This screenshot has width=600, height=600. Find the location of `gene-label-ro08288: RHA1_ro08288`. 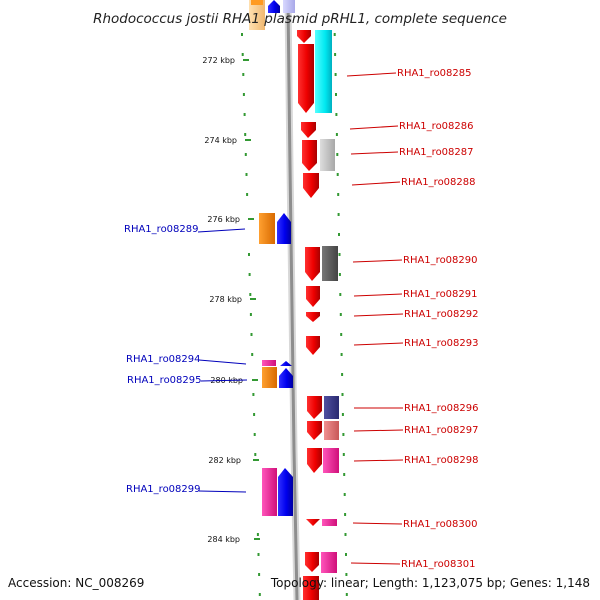

gene-label-ro08288: RHA1_ro08288 is located at coordinates (438, 182).